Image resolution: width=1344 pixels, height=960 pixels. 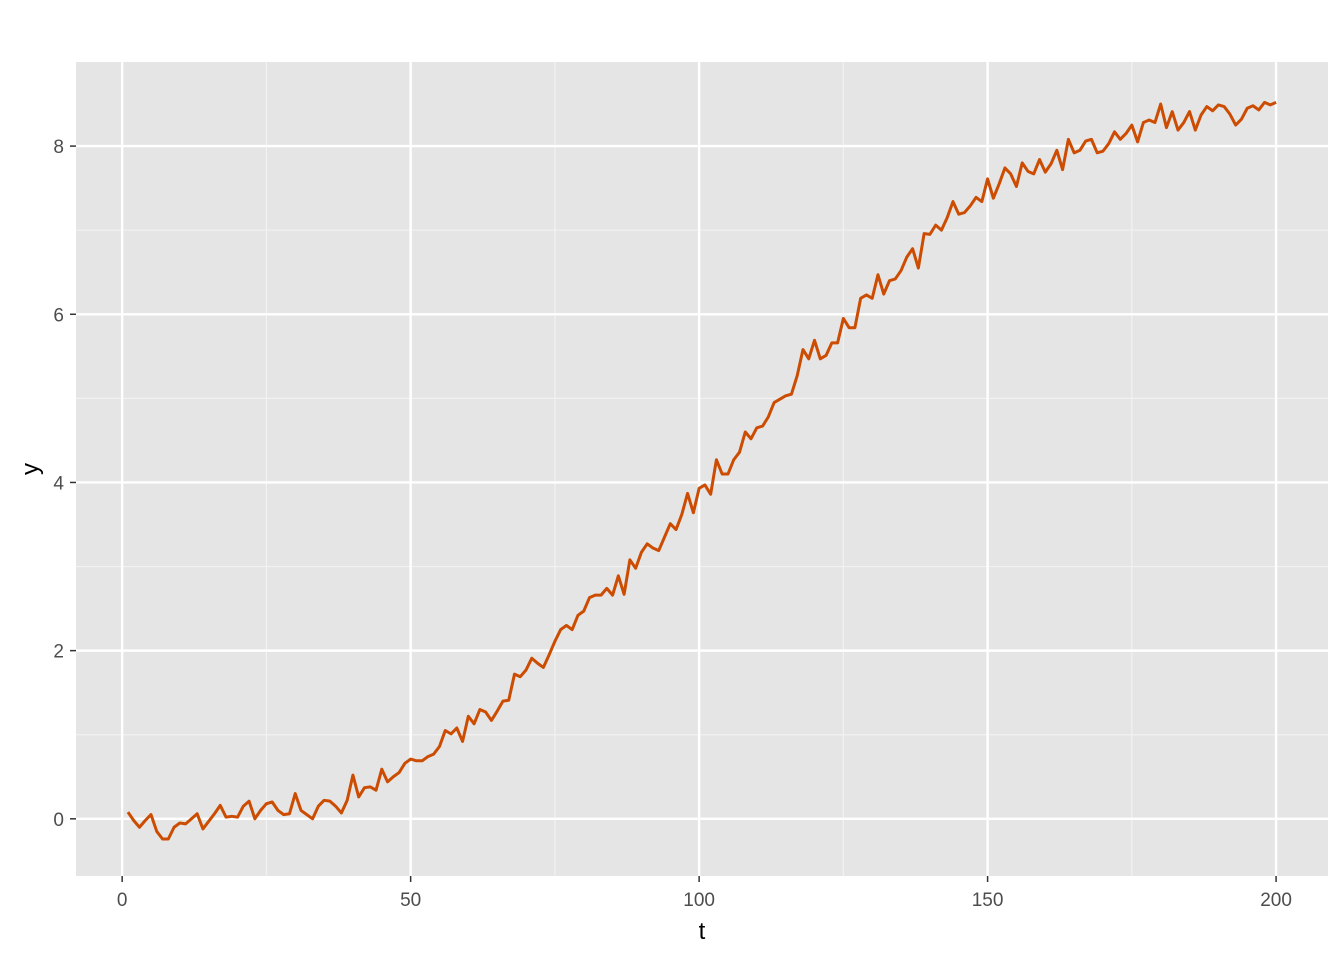 What do you see at coordinates (58, 652) in the screenshot?
I see `y-tick-label: 2` at bounding box center [58, 652].